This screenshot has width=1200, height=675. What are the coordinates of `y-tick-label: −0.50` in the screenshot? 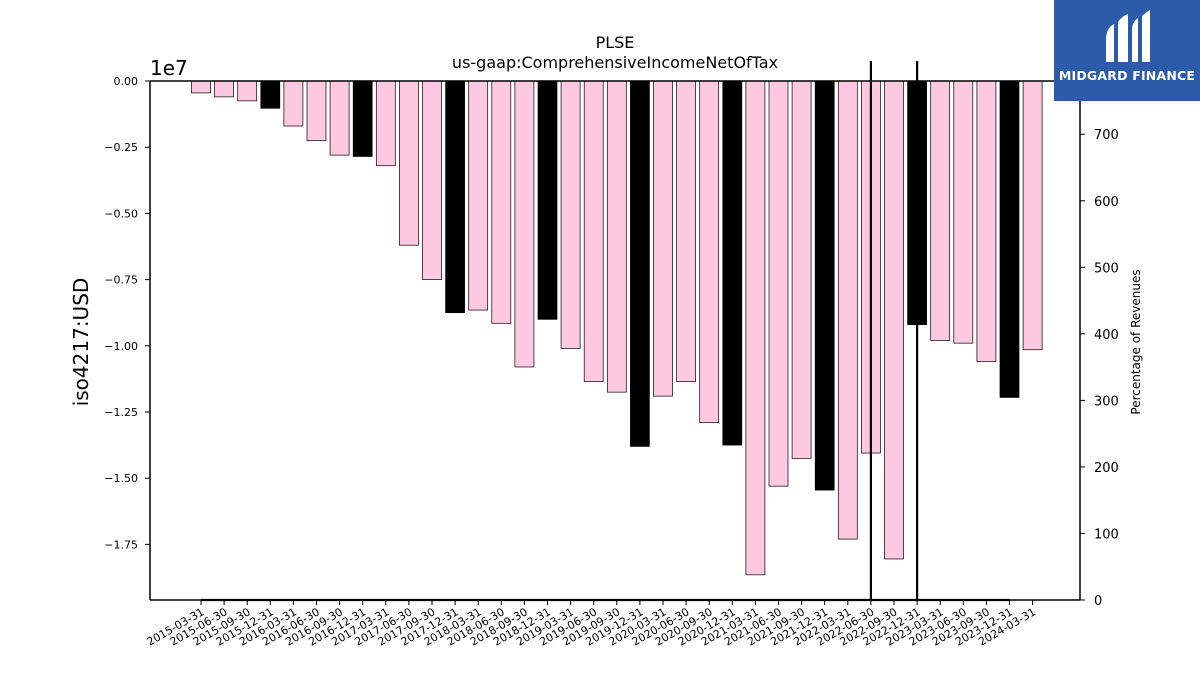 It's located at (121, 213).